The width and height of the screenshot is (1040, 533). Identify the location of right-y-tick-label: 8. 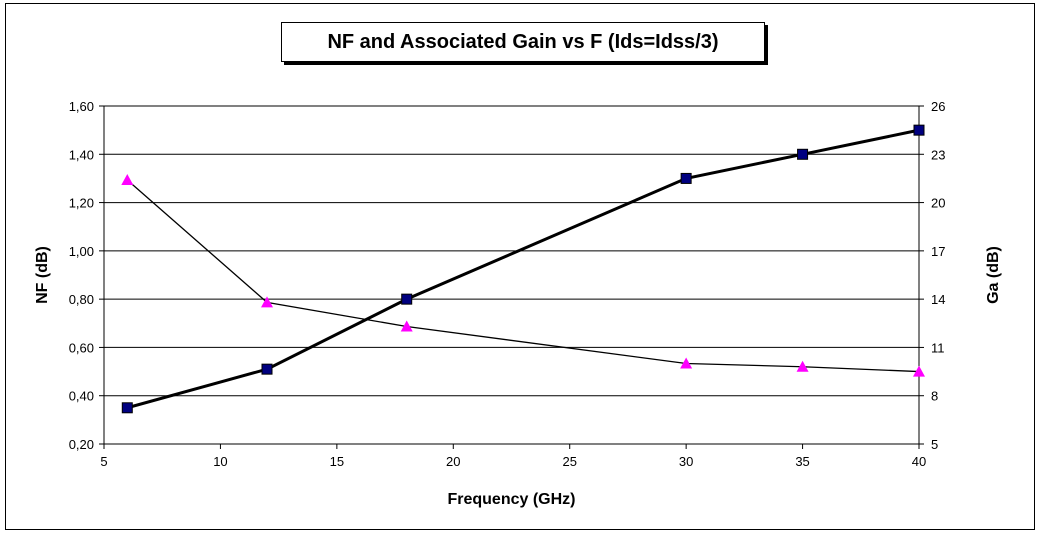
(934, 396).